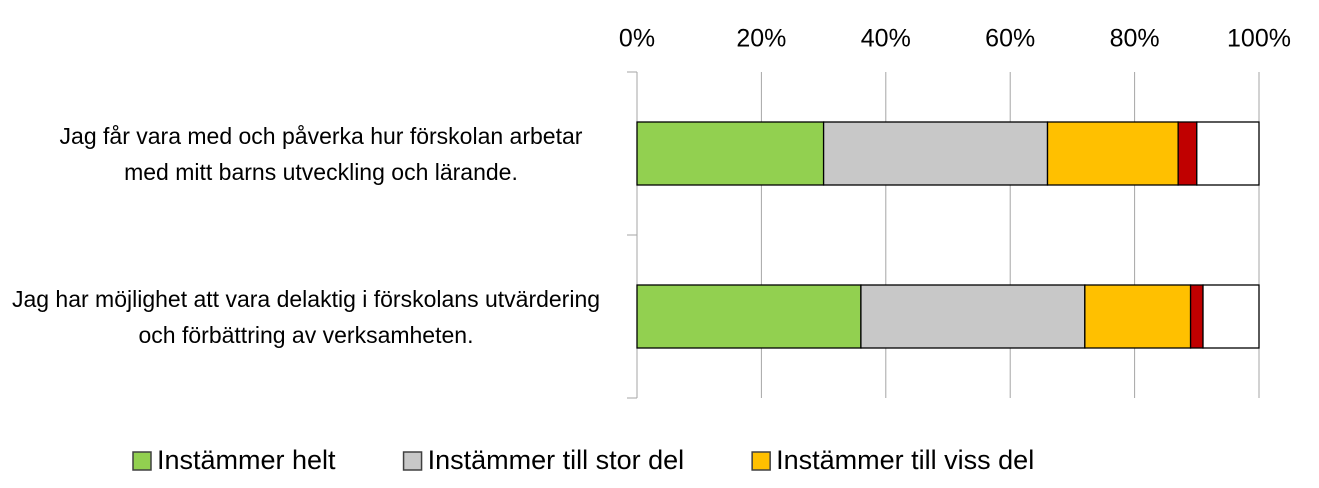 The height and width of the screenshot is (488, 1319). What do you see at coordinates (556, 460) in the screenshot?
I see `legend-label: Instämmer till stor del` at bounding box center [556, 460].